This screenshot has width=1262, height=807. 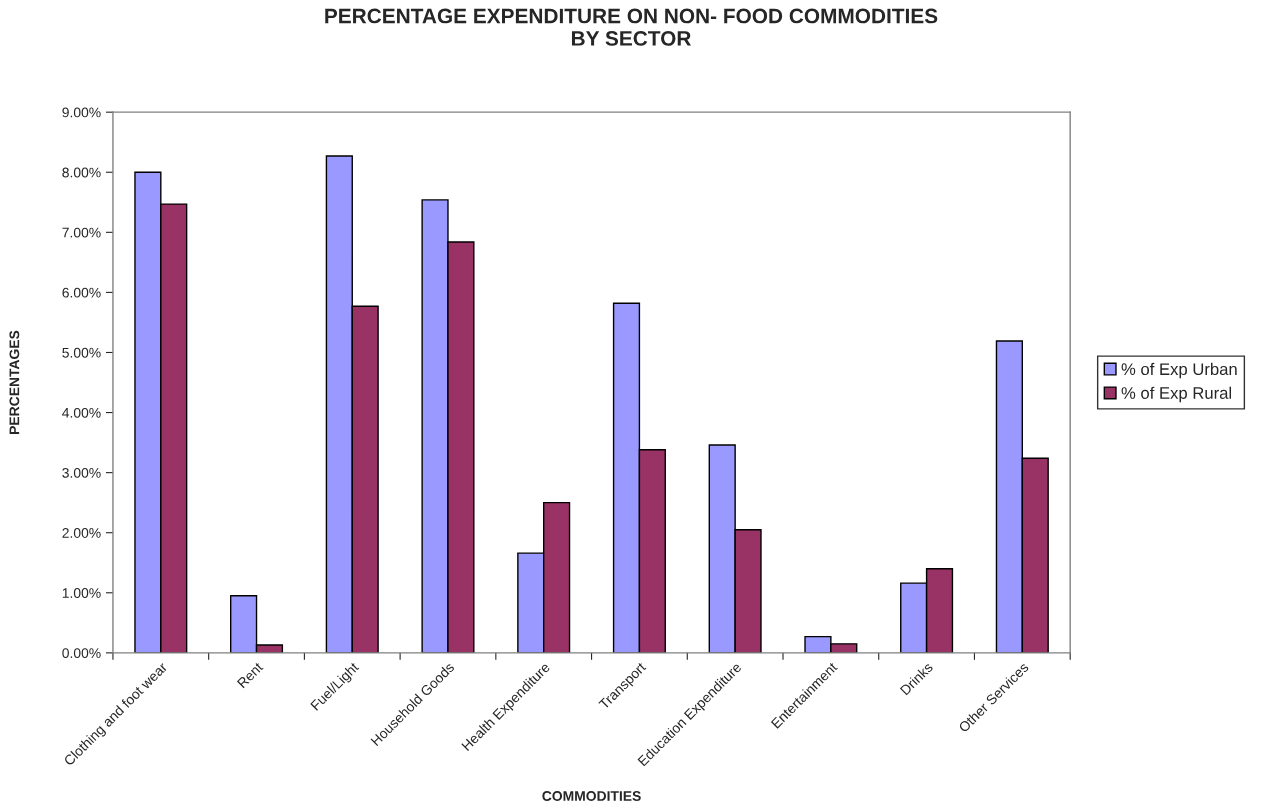 What do you see at coordinates (81, 472) in the screenshot?
I see `y-tick-label: 3.00%` at bounding box center [81, 472].